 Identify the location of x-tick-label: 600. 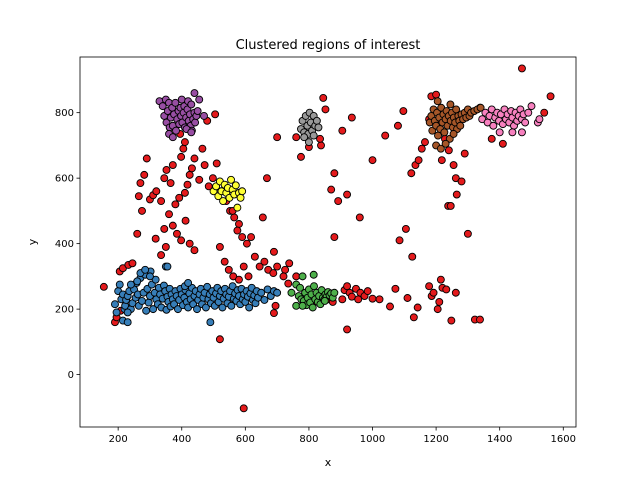
(245, 439).